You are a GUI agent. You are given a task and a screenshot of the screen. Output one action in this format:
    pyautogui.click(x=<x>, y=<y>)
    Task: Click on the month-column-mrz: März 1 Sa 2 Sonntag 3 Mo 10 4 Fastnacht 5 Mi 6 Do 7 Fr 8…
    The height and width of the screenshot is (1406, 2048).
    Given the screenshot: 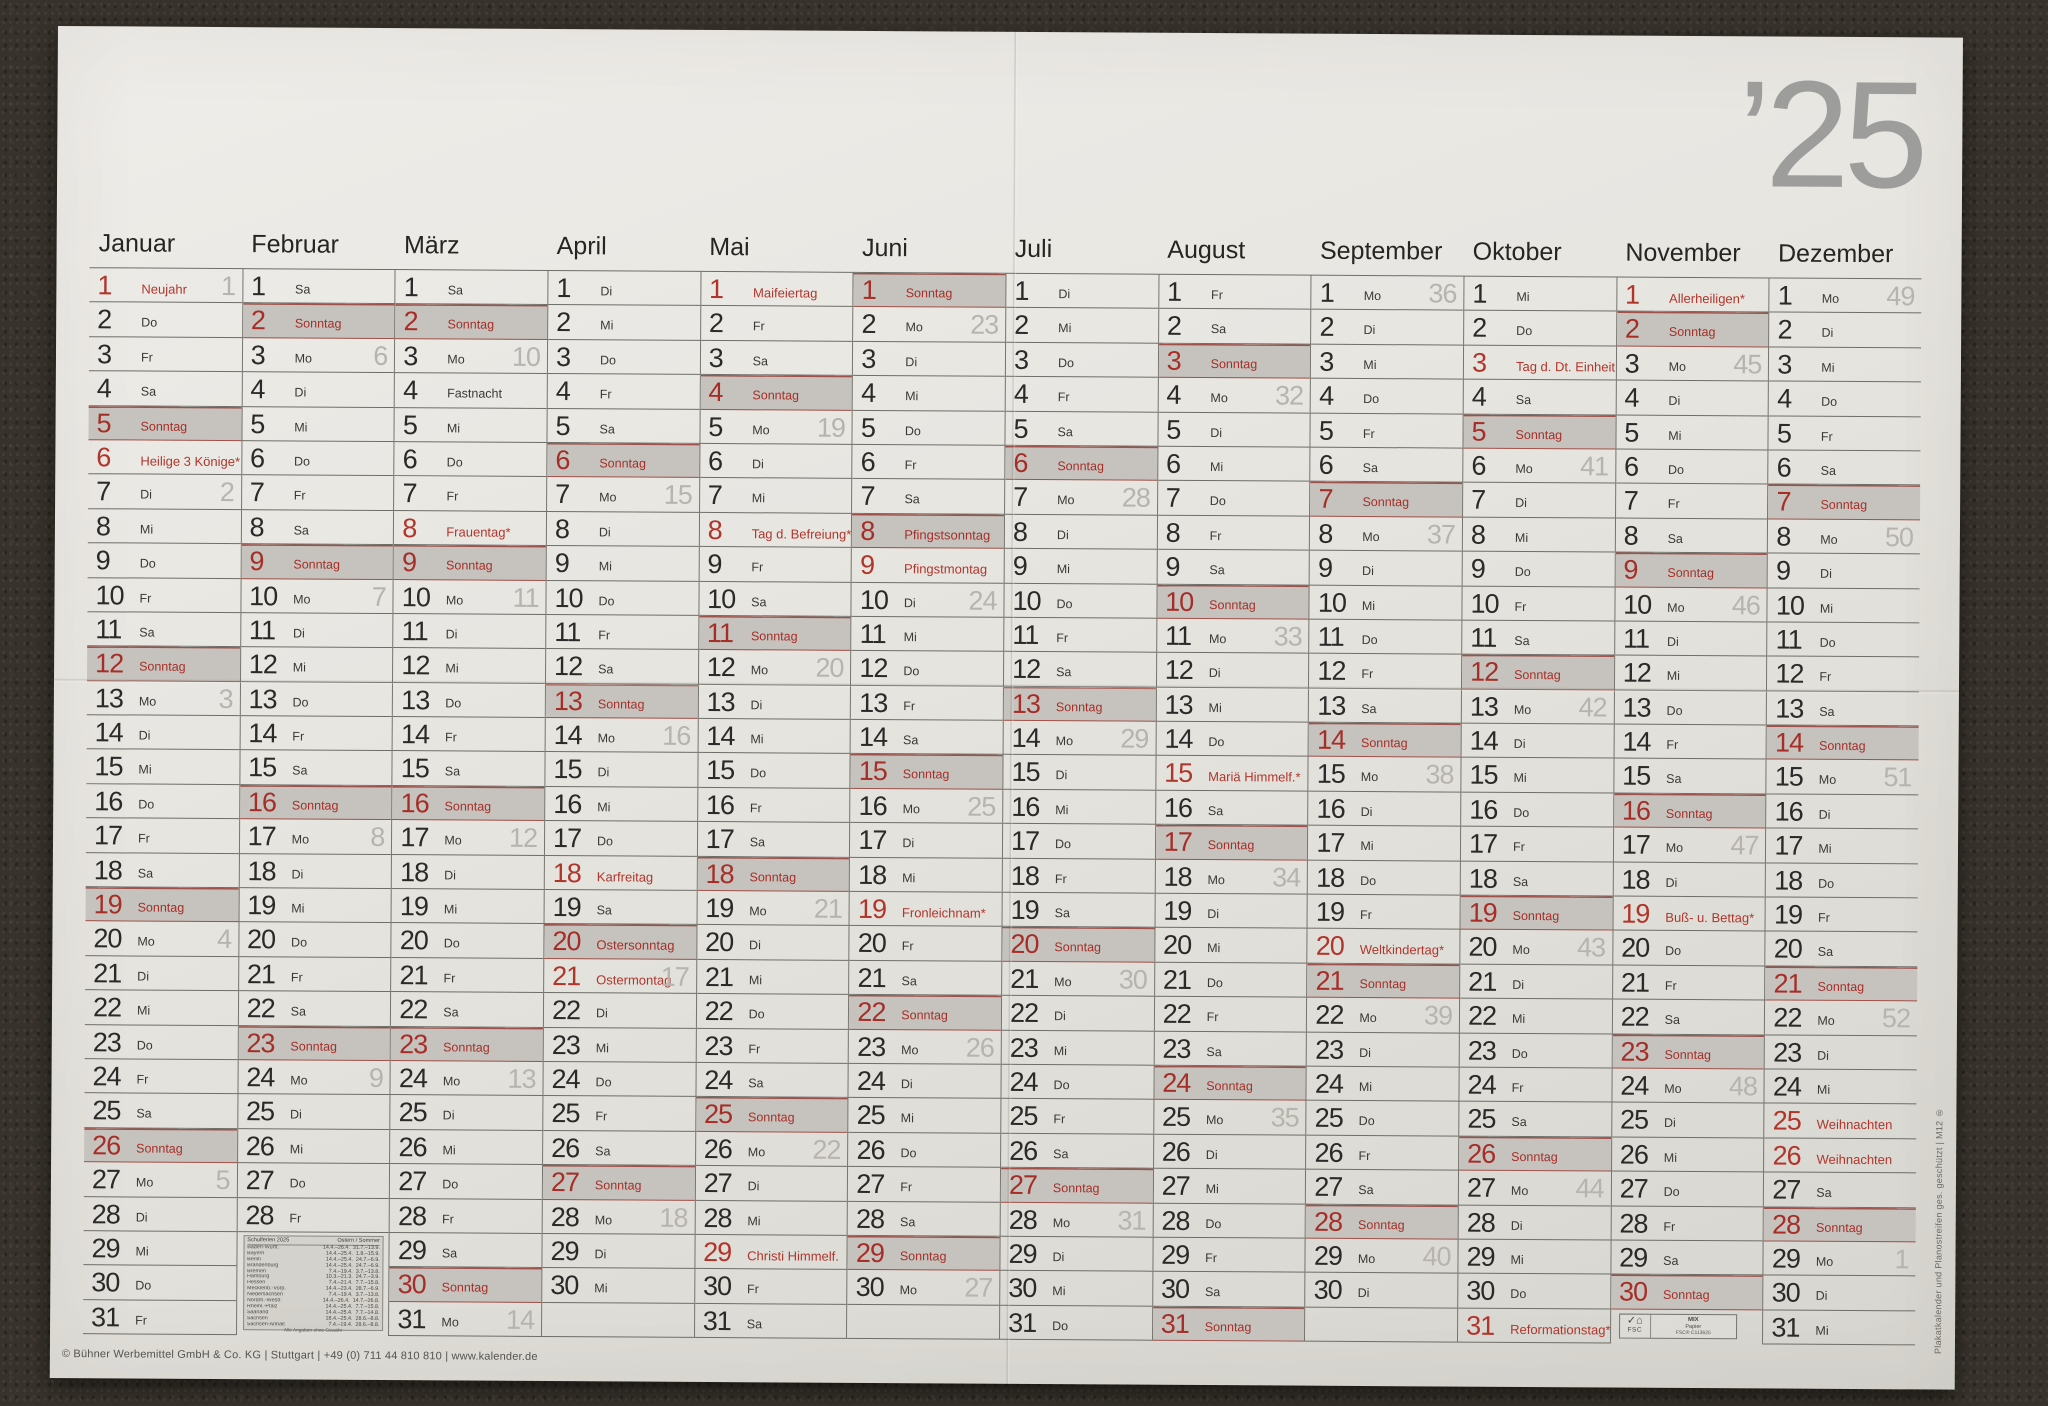 What is the action you would take?
    pyautogui.click(x=468, y=783)
    